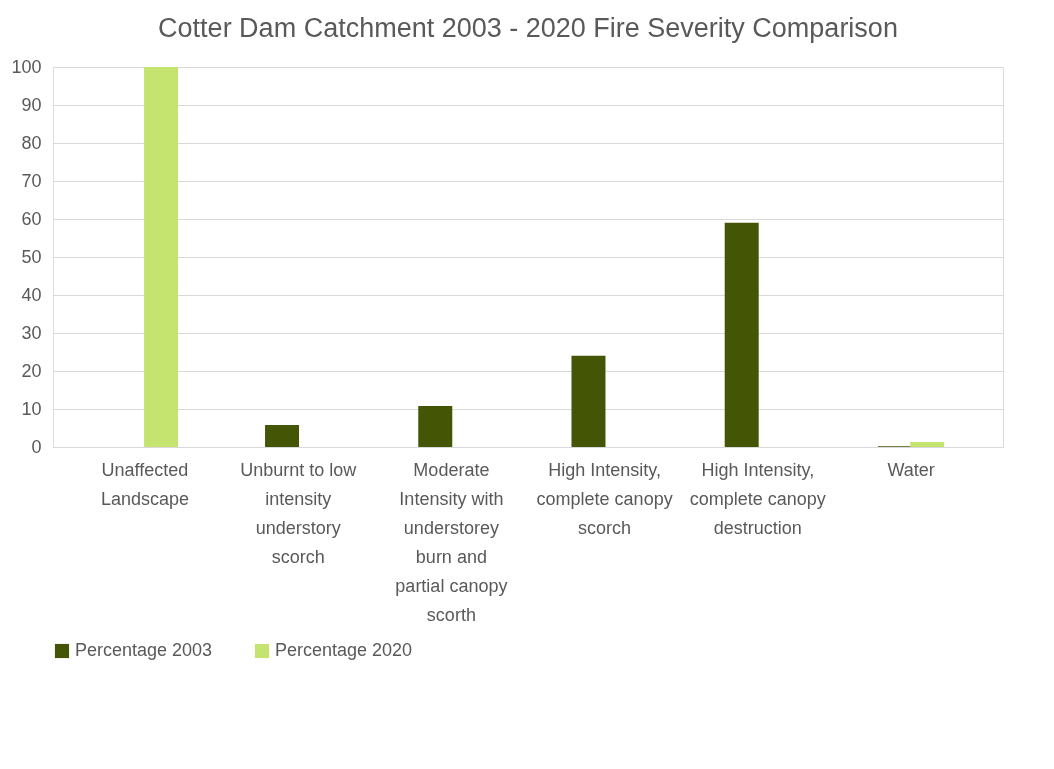  Describe the element at coordinates (344, 650) in the screenshot. I see `legend-label: Percentage 2020` at that location.